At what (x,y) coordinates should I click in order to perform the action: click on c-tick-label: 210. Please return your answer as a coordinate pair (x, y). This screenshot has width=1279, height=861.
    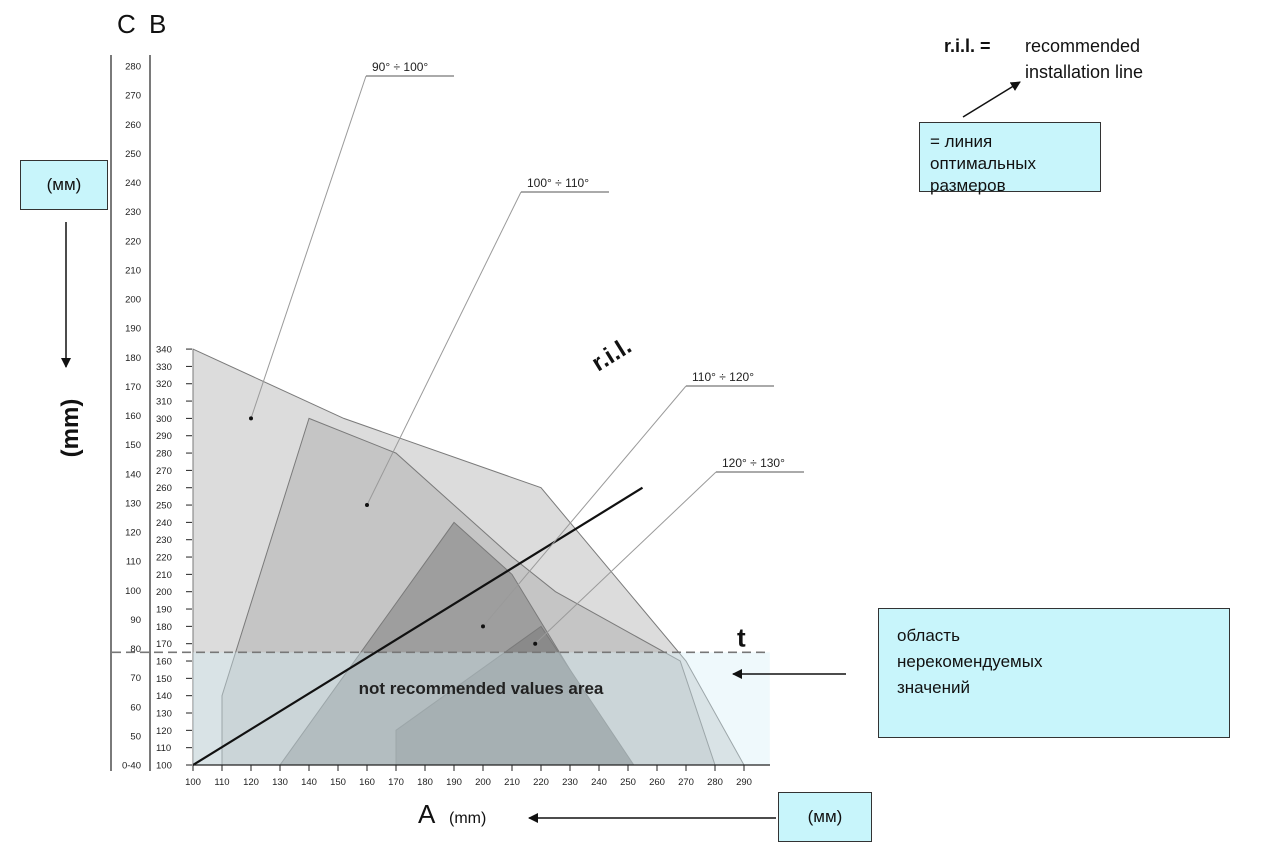
    Looking at the image, I should click on (133, 270).